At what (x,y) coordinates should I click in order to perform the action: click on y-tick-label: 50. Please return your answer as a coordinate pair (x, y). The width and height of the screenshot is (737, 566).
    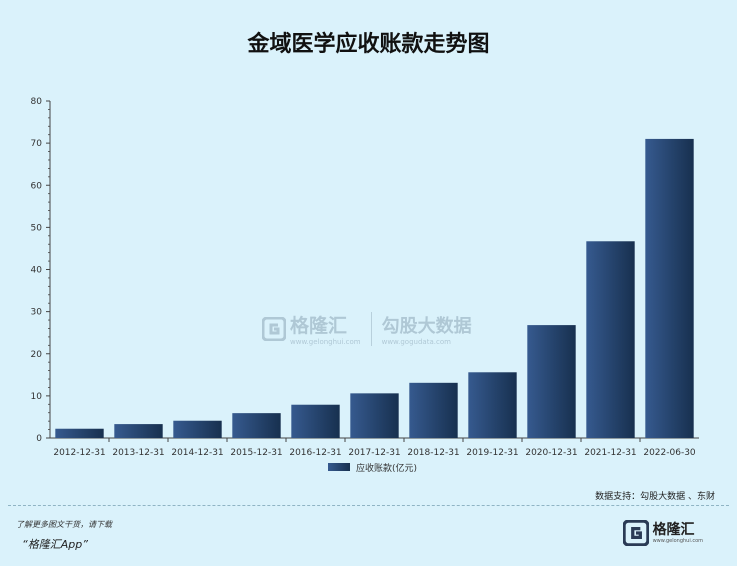
    Looking at the image, I should click on (37, 228).